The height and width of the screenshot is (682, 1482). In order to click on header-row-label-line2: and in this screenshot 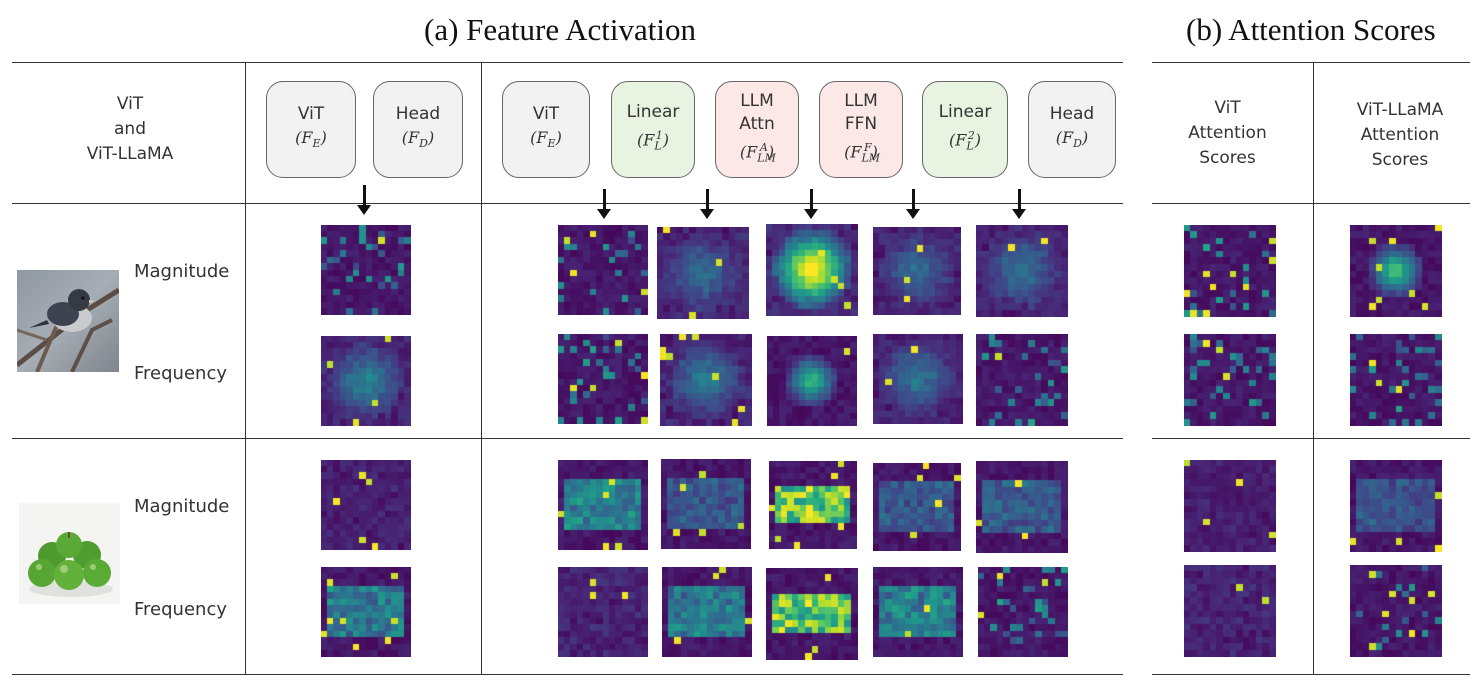, I will do `click(130, 129)`.